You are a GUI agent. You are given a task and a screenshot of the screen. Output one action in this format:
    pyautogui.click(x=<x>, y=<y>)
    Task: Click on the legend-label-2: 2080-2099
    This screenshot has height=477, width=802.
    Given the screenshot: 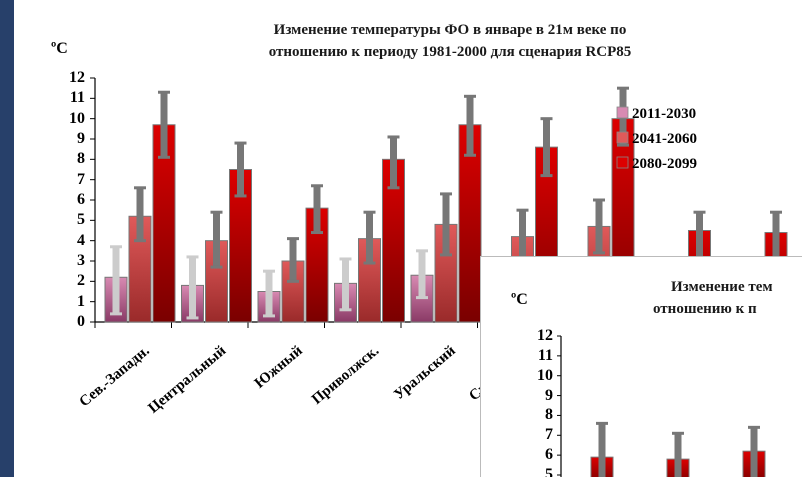 What is the action you would take?
    pyautogui.click(x=664, y=164)
    